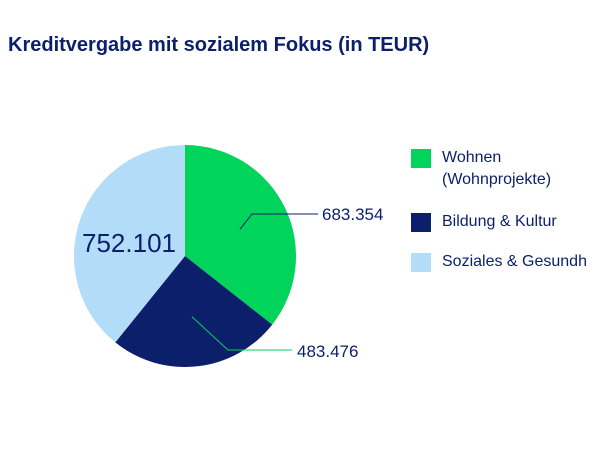 This screenshot has height=450, width=599. I want to click on legend-label-soziales: Soziales & Gesundh, so click(514, 261).